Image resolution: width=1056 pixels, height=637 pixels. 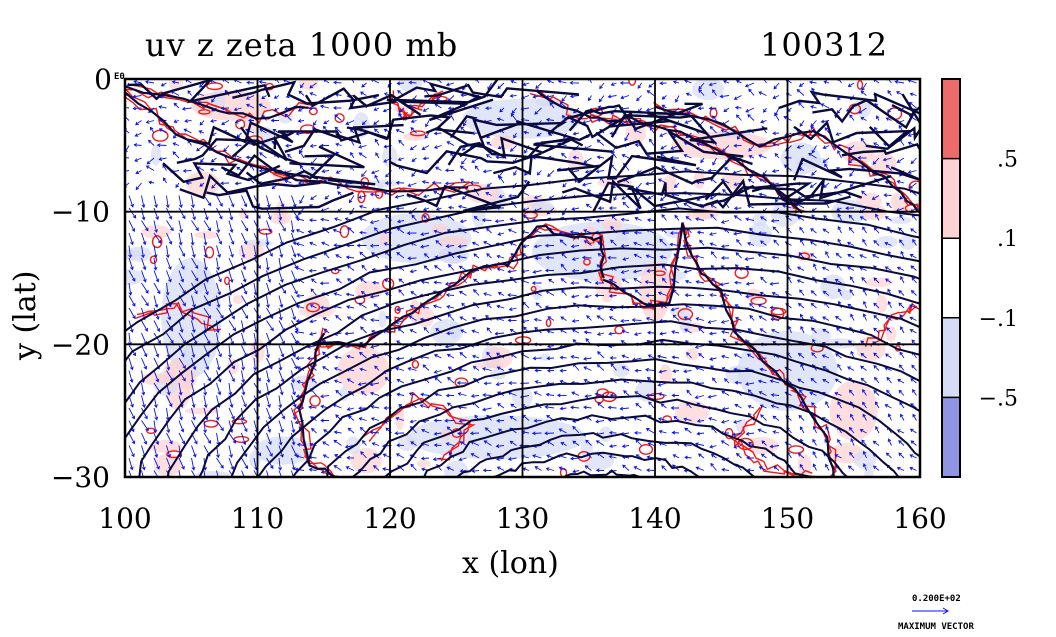 What do you see at coordinates (119, 77) in the screenshot?
I see `y-top-tick-suffix: E0` at bounding box center [119, 77].